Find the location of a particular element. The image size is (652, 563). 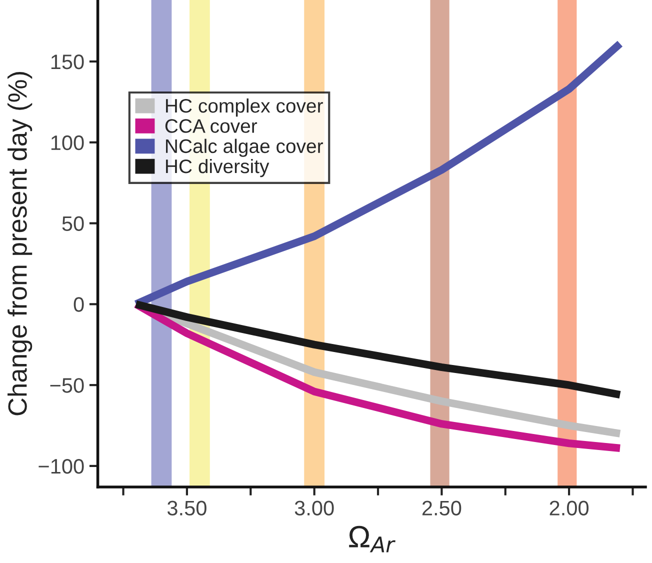

y-tick-label: 100 is located at coordinates (67, 142).